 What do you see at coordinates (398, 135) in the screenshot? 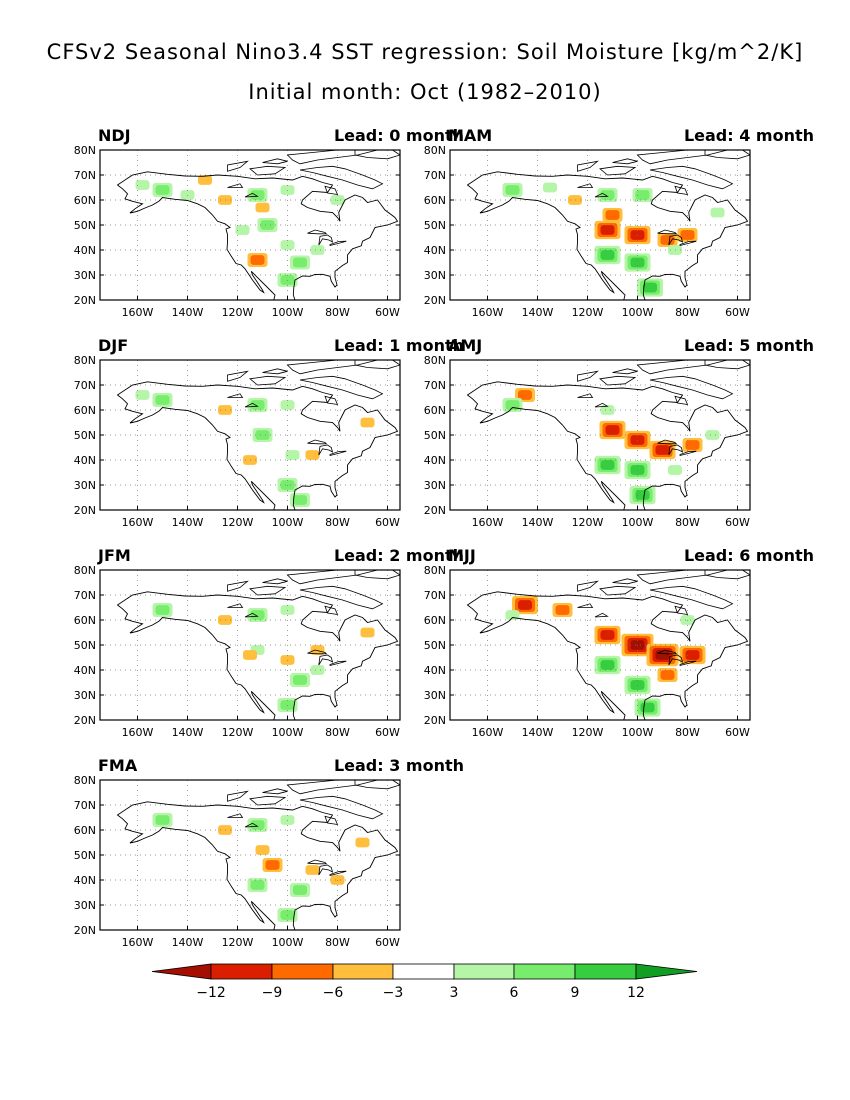
I see `panel-lead-label: Lead: 0 month` at bounding box center [398, 135].